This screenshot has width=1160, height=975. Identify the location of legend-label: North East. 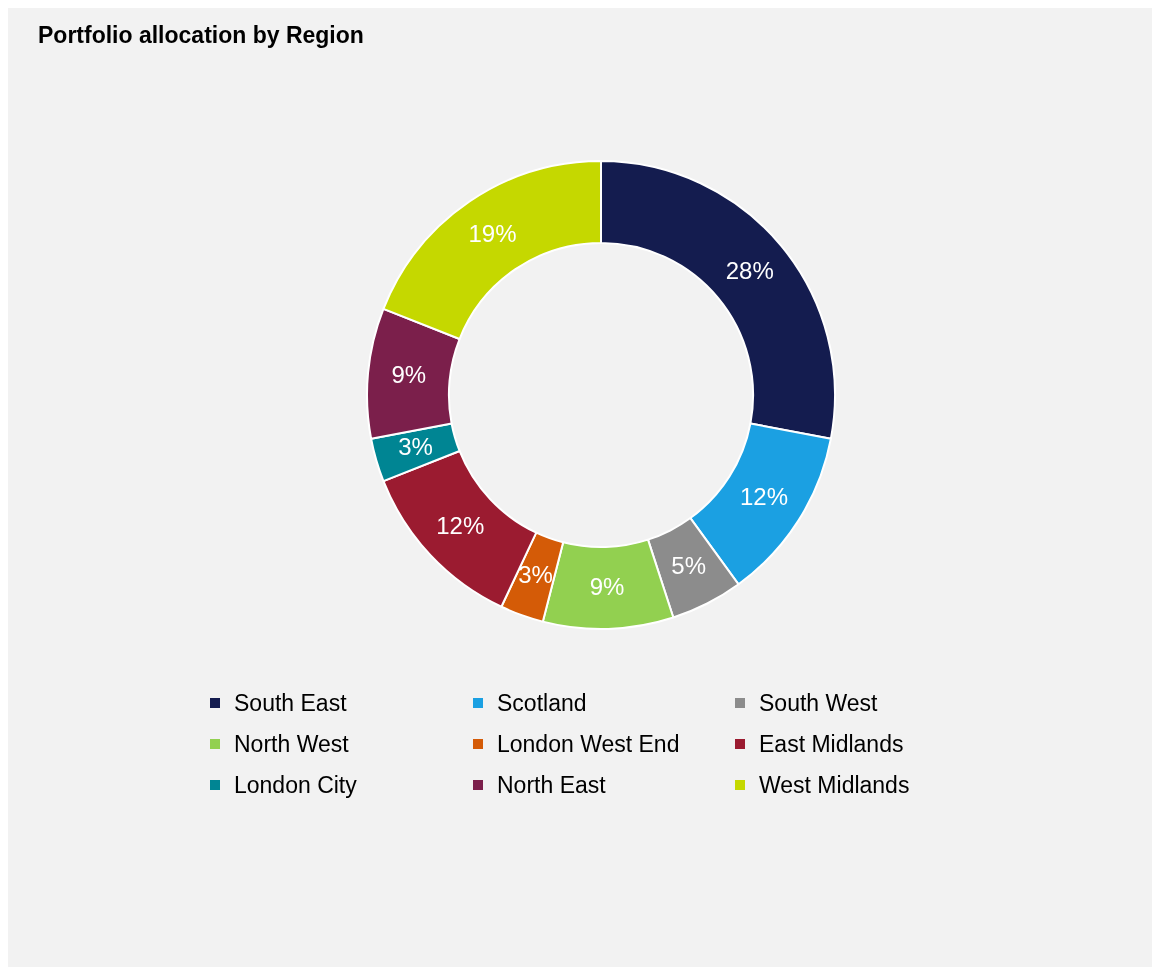
(551, 785).